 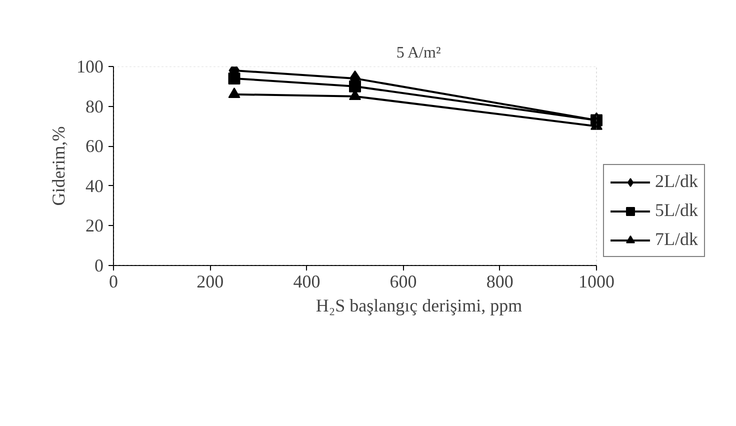 I want to click on y-axis-title: Giderim,%, so click(x=58, y=166).